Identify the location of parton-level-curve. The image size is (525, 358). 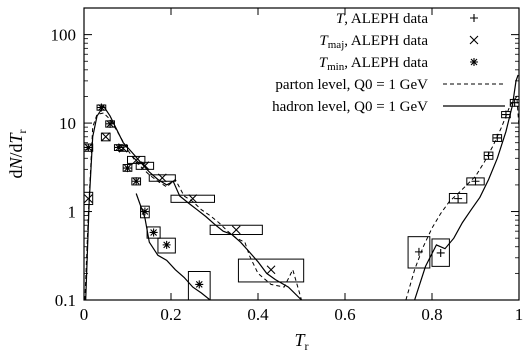
(462, 197).